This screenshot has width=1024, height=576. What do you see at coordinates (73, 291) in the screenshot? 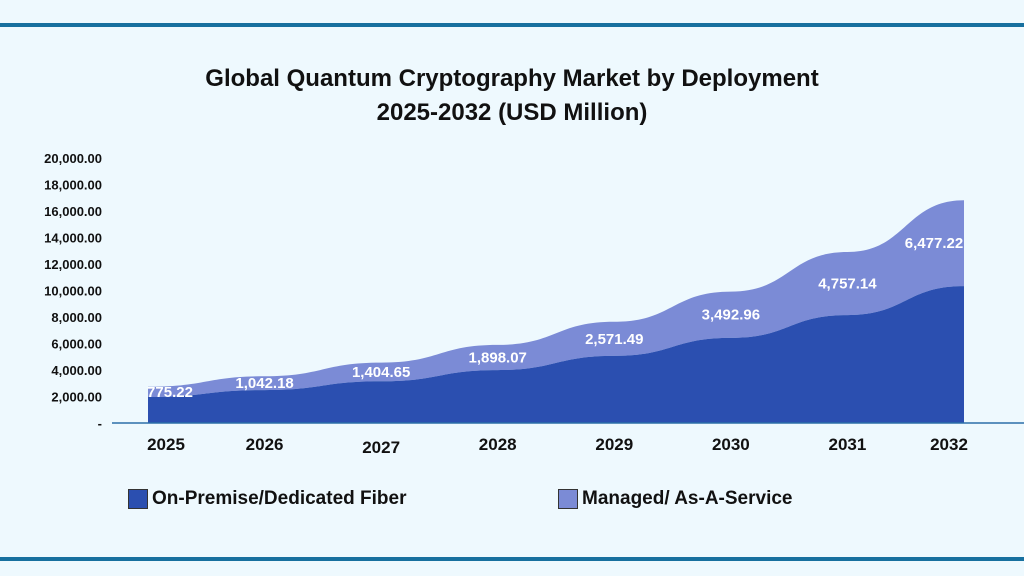
I see `y-tick-label: 10,000.00` at bounding box center [73, 291].